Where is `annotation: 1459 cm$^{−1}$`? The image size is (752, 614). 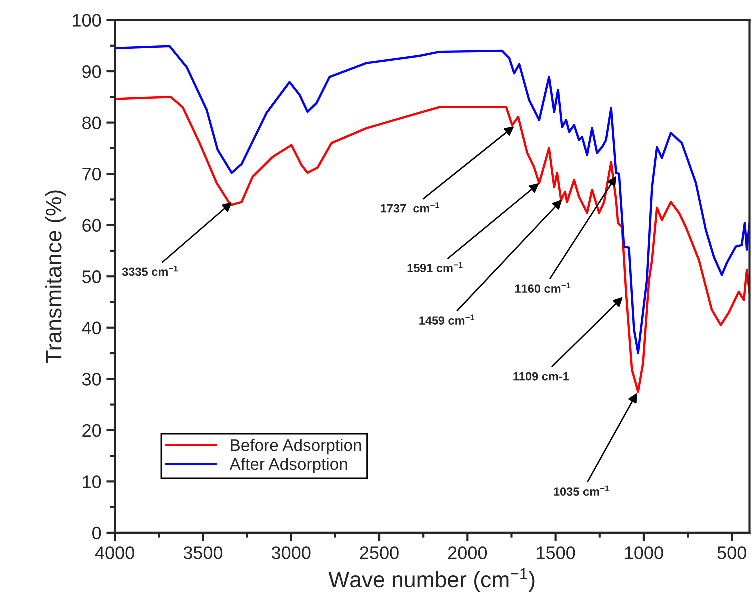 annotation: 1459 cm$^{−1}$ is located at coordinates (447, 319).